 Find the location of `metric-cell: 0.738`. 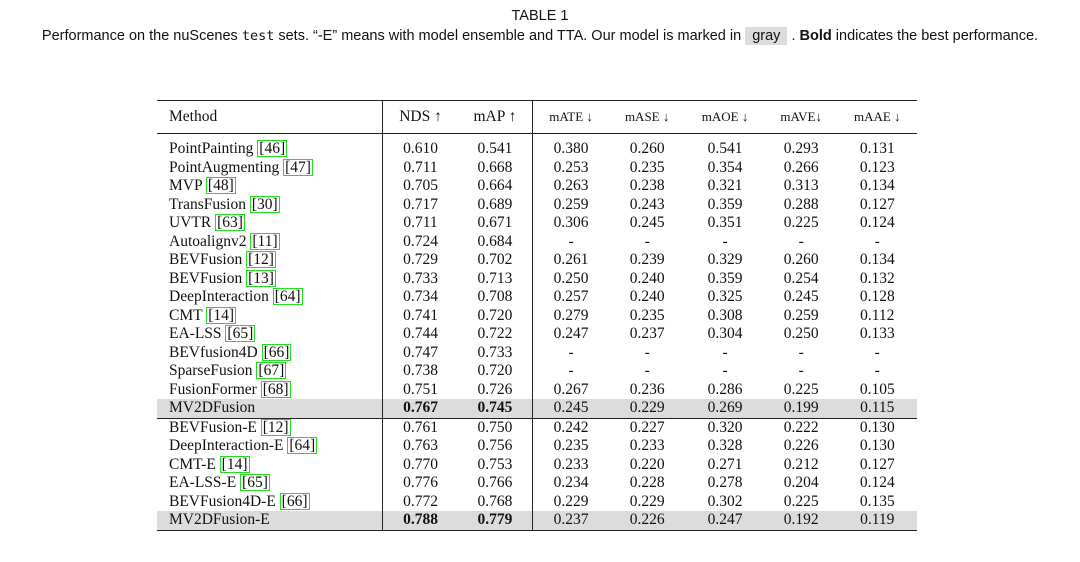

metric-cell: 0.738 is located at coordinates (420, 370).